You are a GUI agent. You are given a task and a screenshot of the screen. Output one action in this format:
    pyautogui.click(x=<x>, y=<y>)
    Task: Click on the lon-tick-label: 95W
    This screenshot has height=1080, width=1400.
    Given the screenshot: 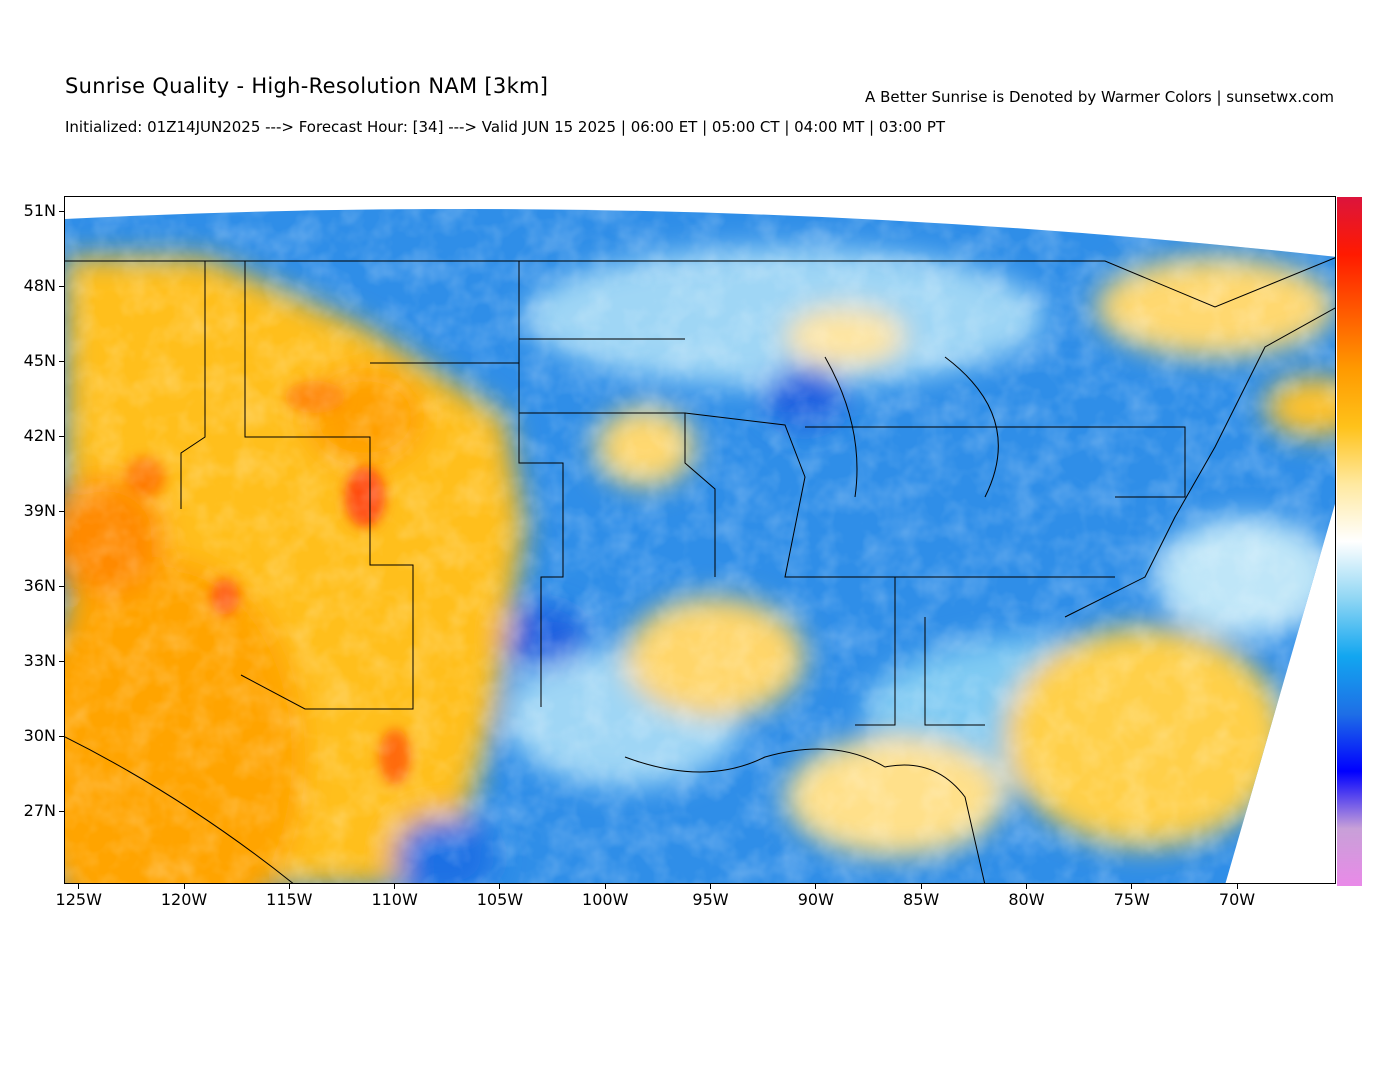 What is the action you would take?
    pyautogui.click(x=710, y=899)
    